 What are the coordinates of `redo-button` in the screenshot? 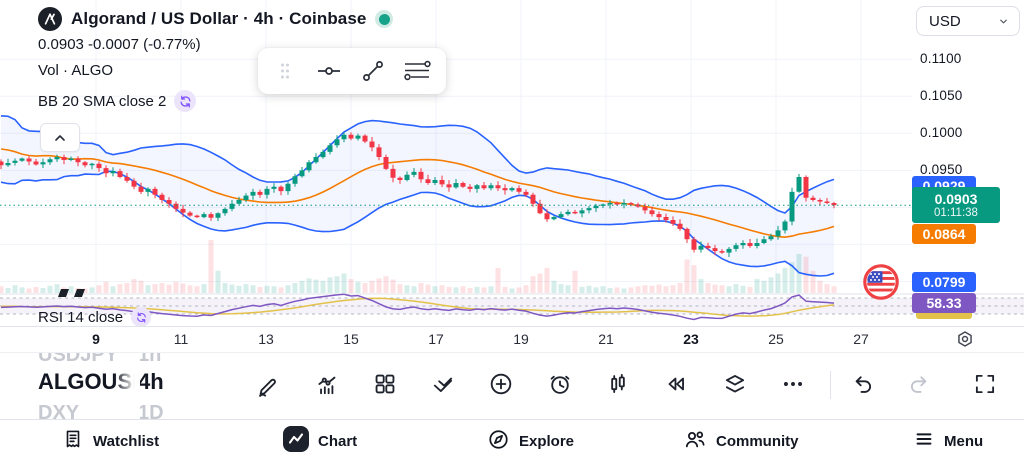 It's located at (920, 386).